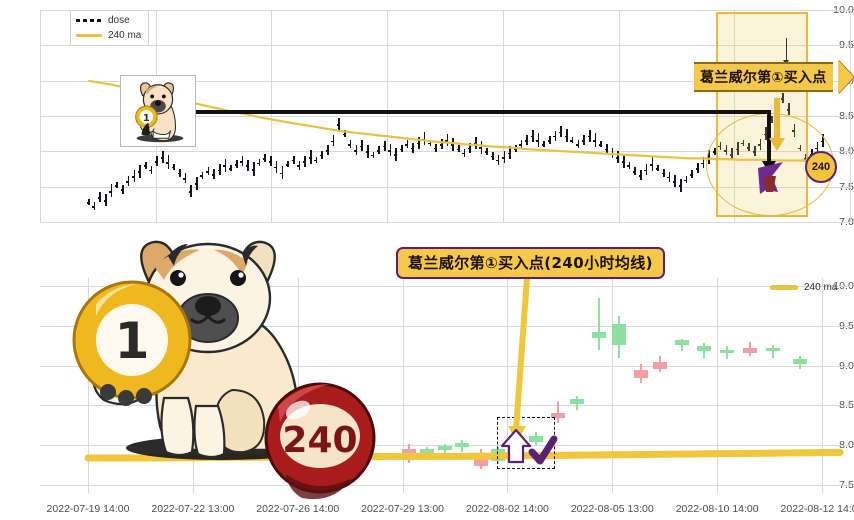 The width and height of the screenshot is (854, 520). I want to click on detail-x-tick: 2022-08-10 14:00, so click(717, 509).